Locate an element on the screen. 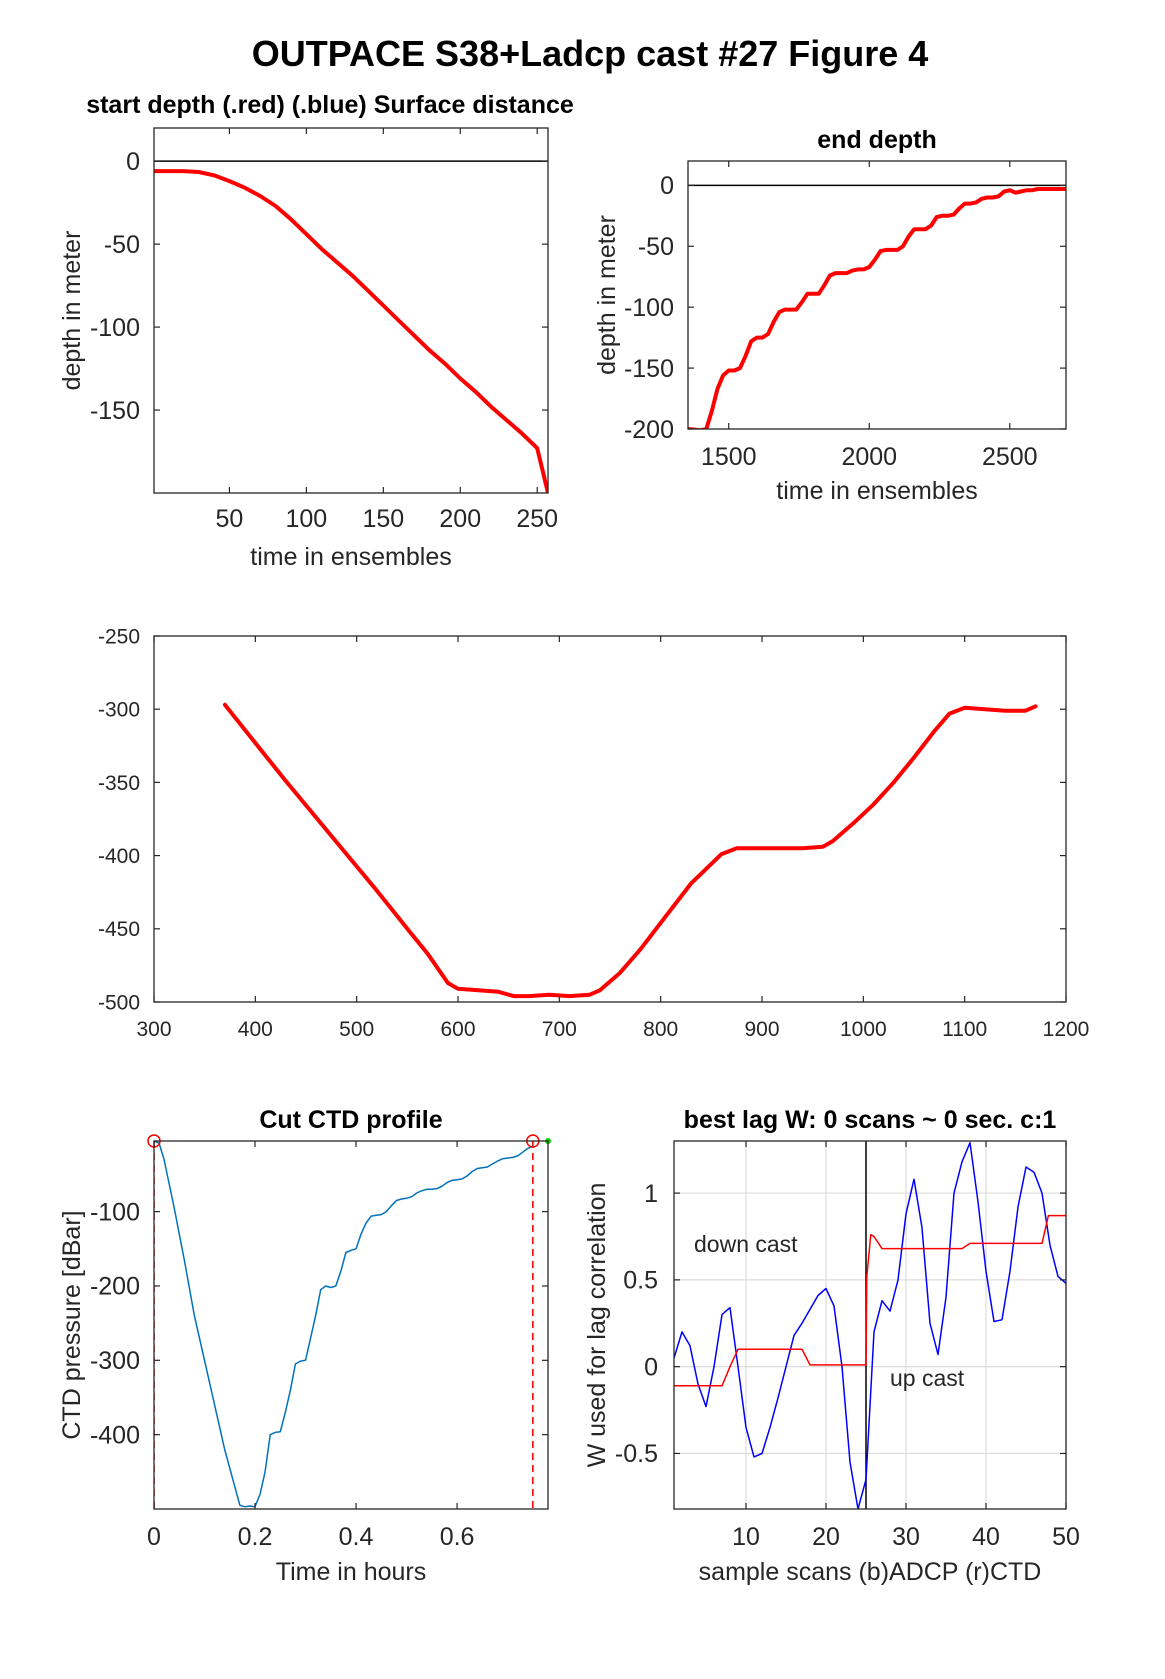 The image size is (1165, 1679). x-tick-label: 800 is located at coordinates (660, 1029).